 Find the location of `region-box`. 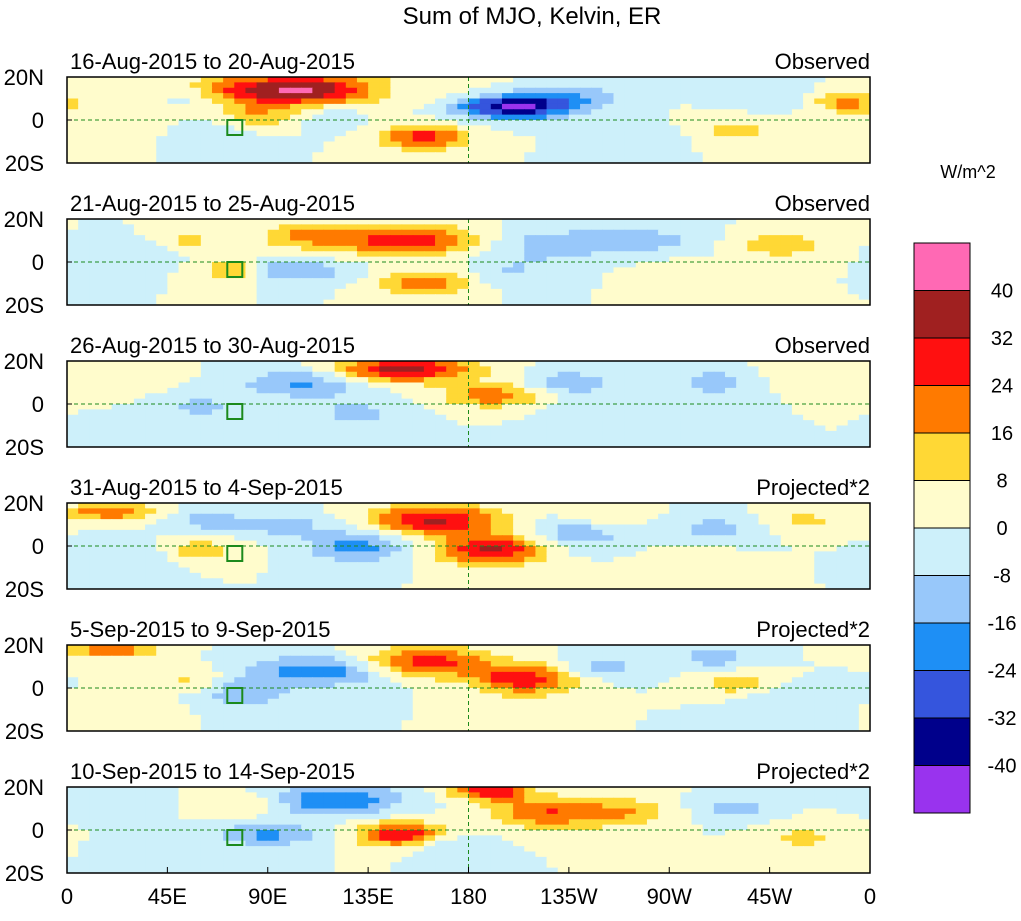

region-box is located at coordinates (235, 411).